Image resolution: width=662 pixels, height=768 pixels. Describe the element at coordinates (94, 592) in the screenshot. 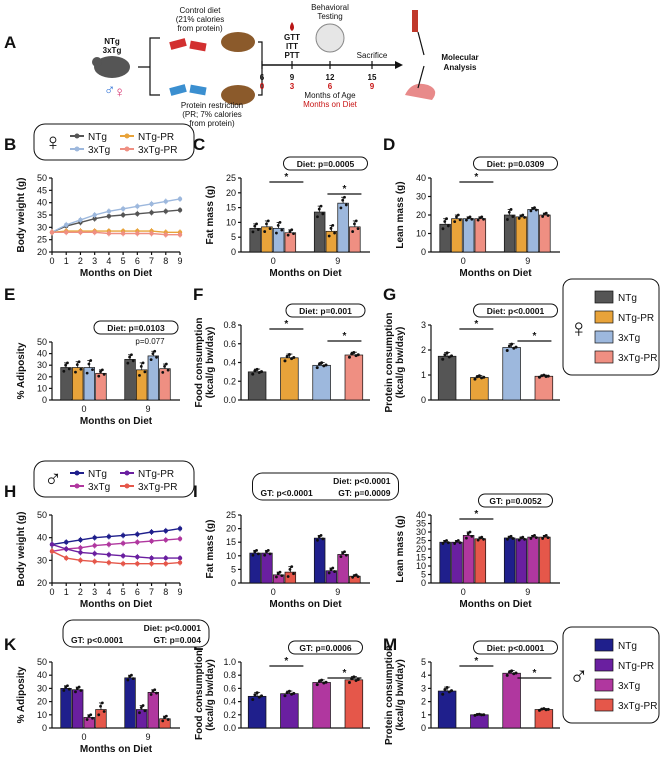

I see `x-tick-label-3: 3` at that location.